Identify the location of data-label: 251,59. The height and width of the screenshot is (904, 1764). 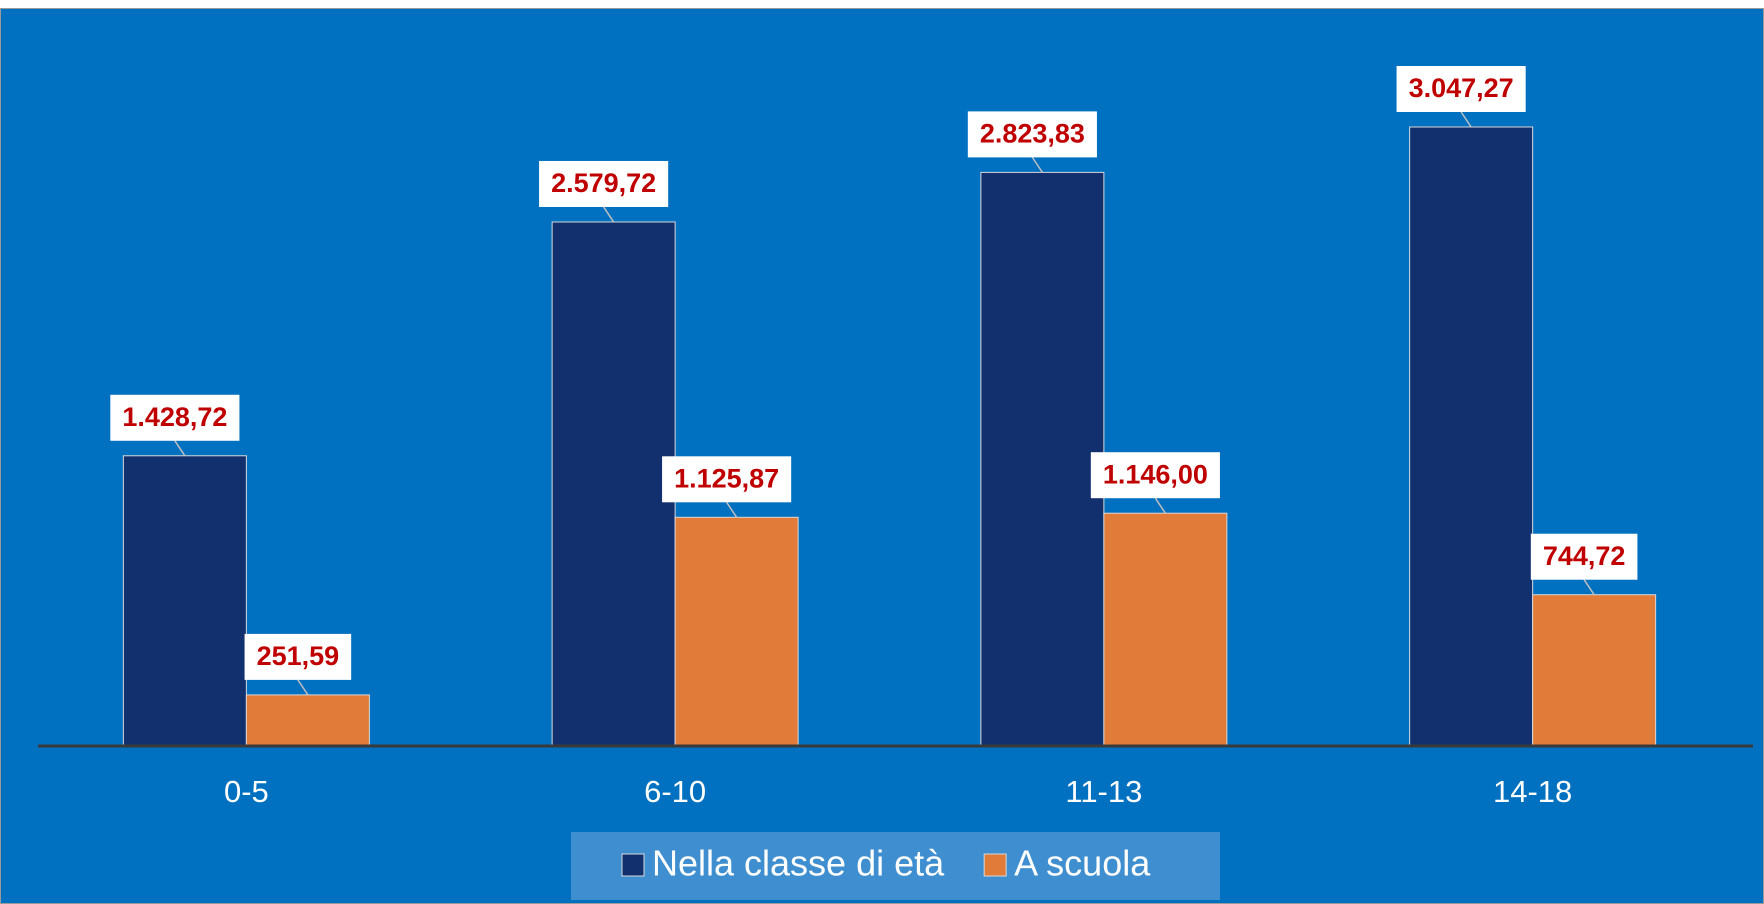
(298, 656).